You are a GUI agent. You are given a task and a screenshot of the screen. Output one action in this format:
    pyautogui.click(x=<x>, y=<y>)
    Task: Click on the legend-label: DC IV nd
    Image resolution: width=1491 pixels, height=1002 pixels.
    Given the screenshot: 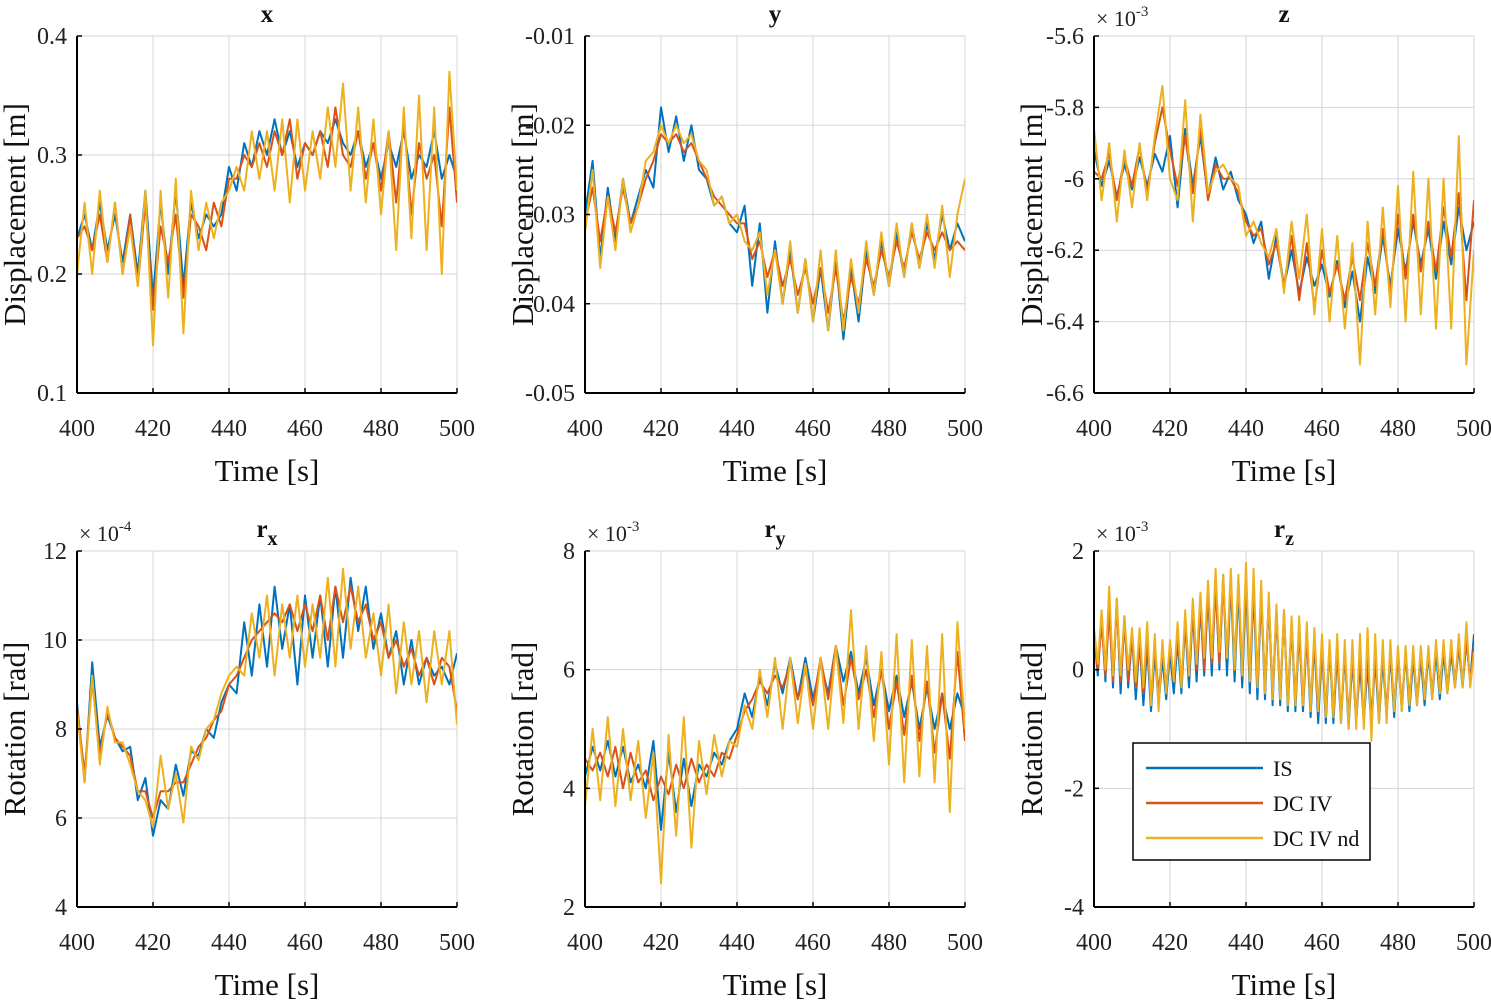 What is the action you would take?
    pyautogui.click(x=1316, y=838)
    